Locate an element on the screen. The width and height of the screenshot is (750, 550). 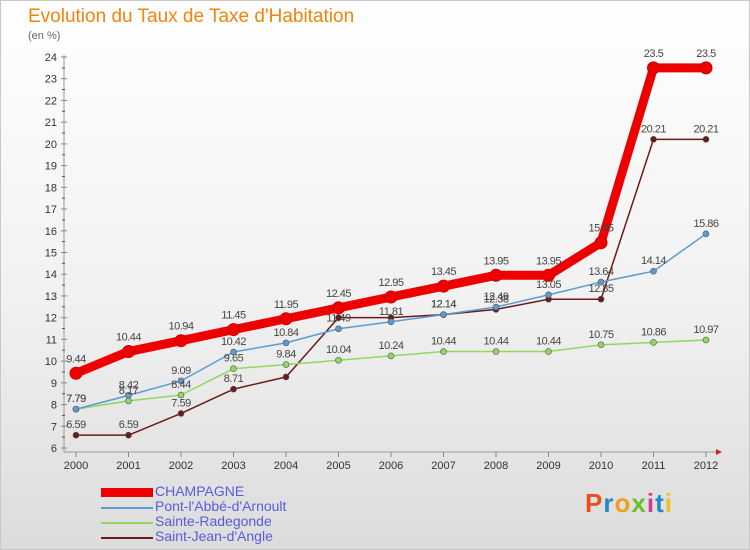
x-tick-label: 2012 is located at coordinates (706, 466).